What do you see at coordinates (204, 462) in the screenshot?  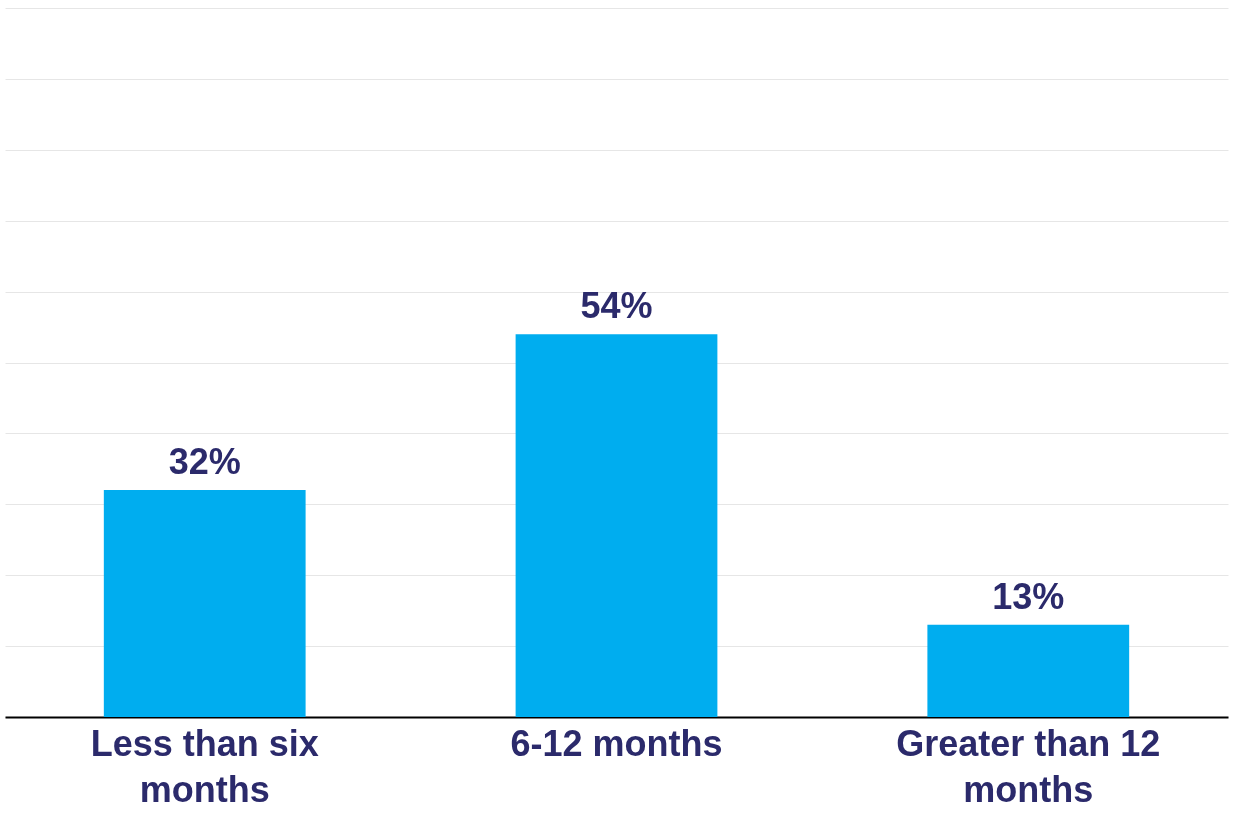 I see `data-label: 32%` at bounding box center [204, 462].